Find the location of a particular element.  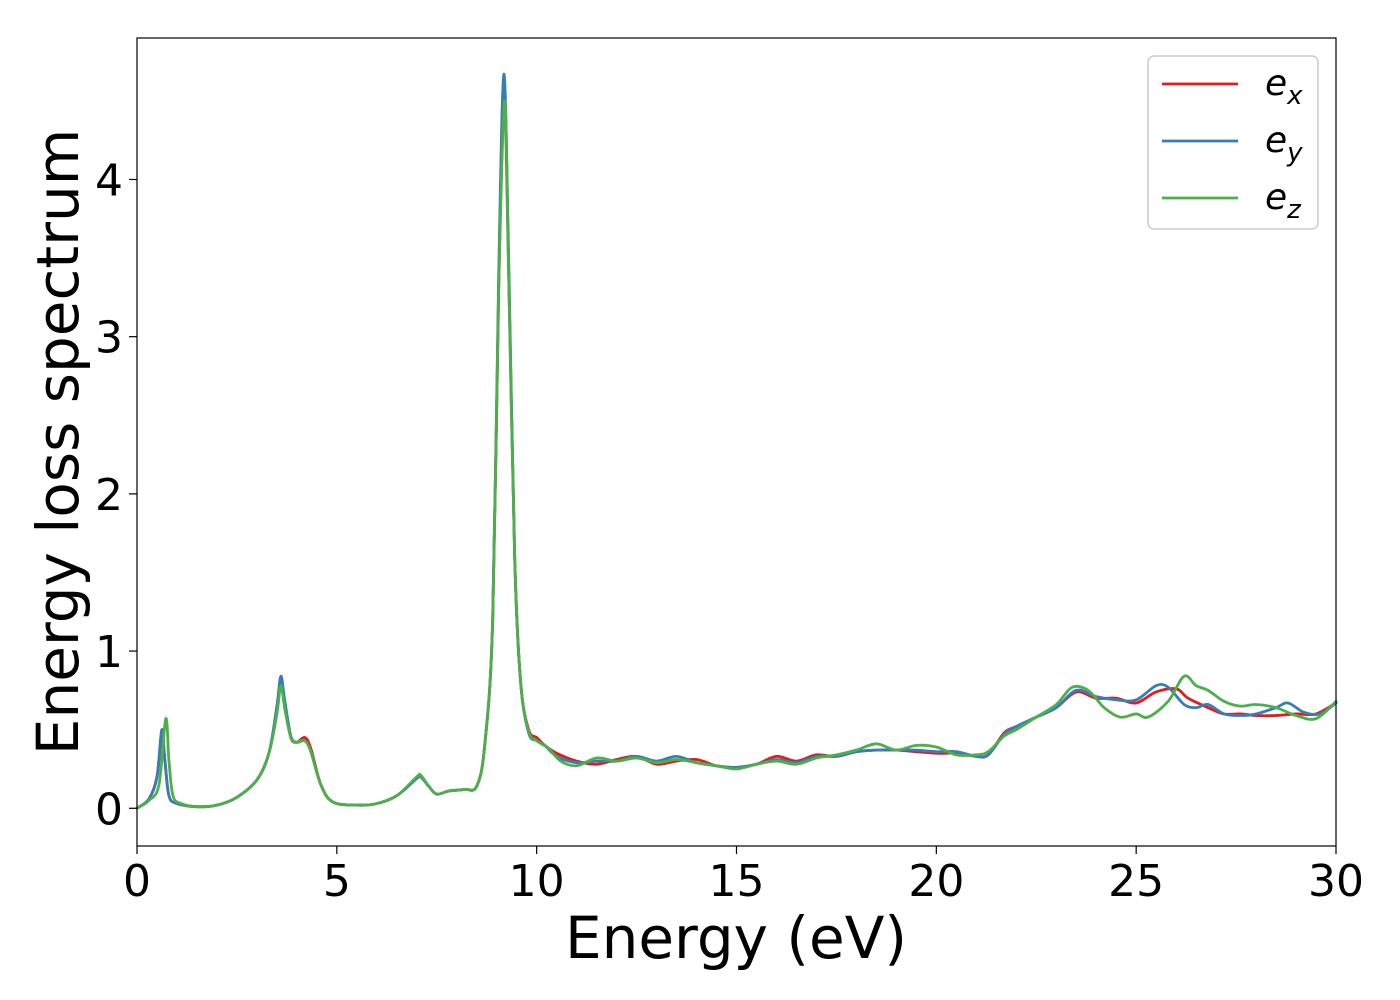

legend-label-sub: x is located at coordinates (1294, 96).